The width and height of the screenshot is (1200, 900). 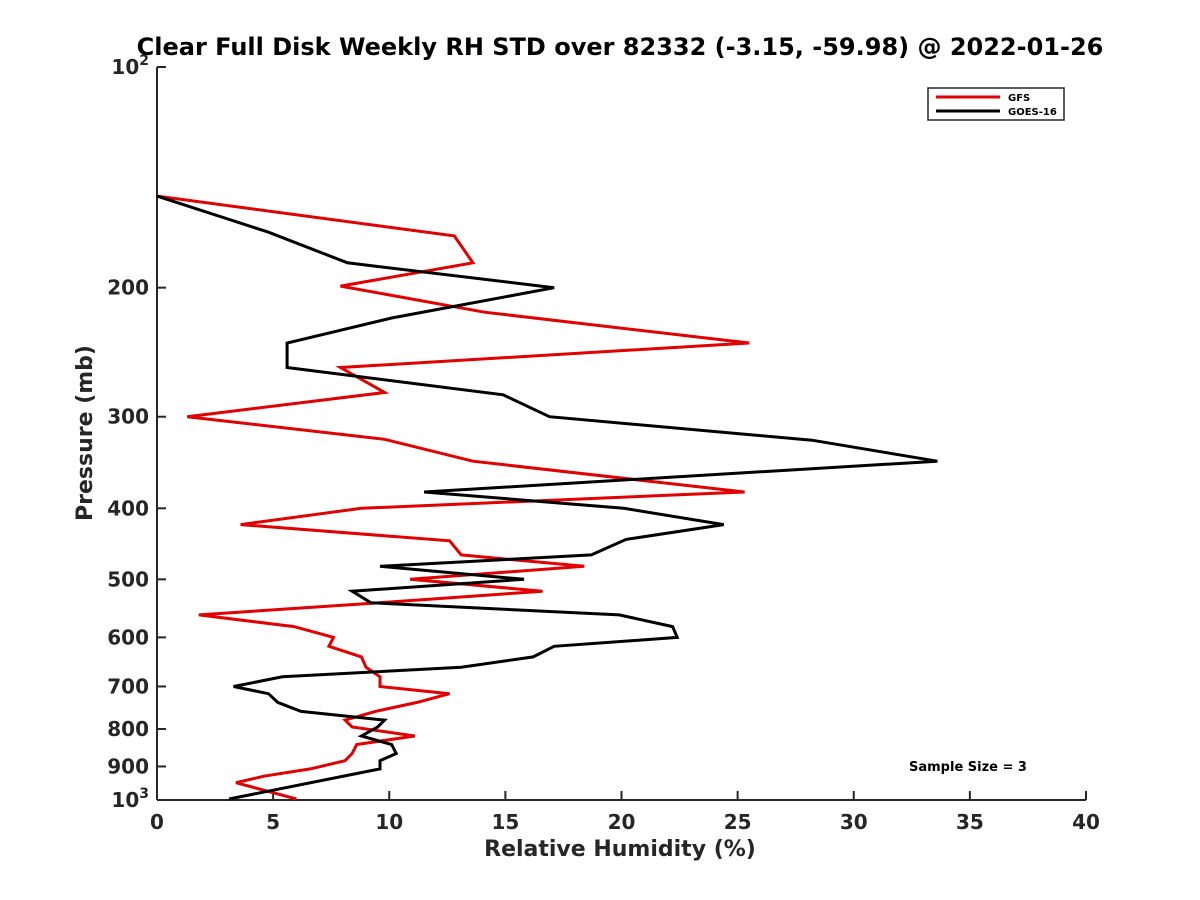 I want to click on x-tick-label: 25, so click(x=738, y=822).